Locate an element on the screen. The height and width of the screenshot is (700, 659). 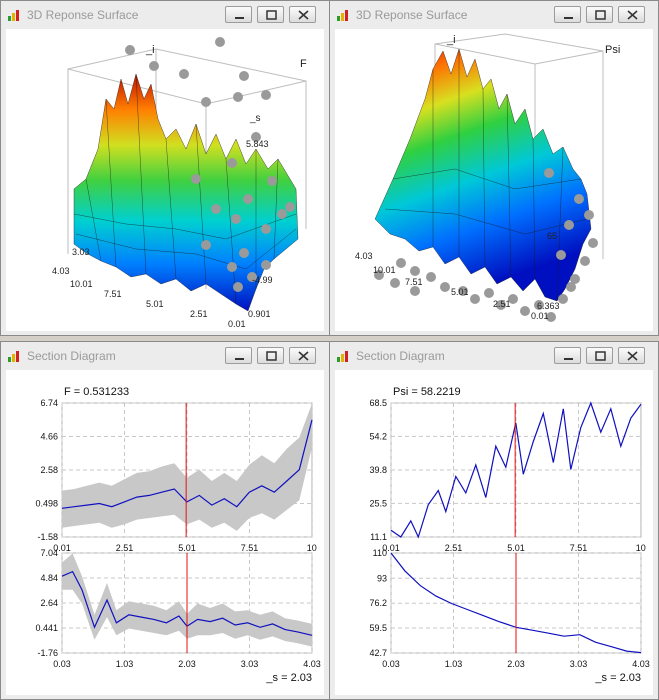
y-tick-label: 4.84 is located at coordinates (49, 578).